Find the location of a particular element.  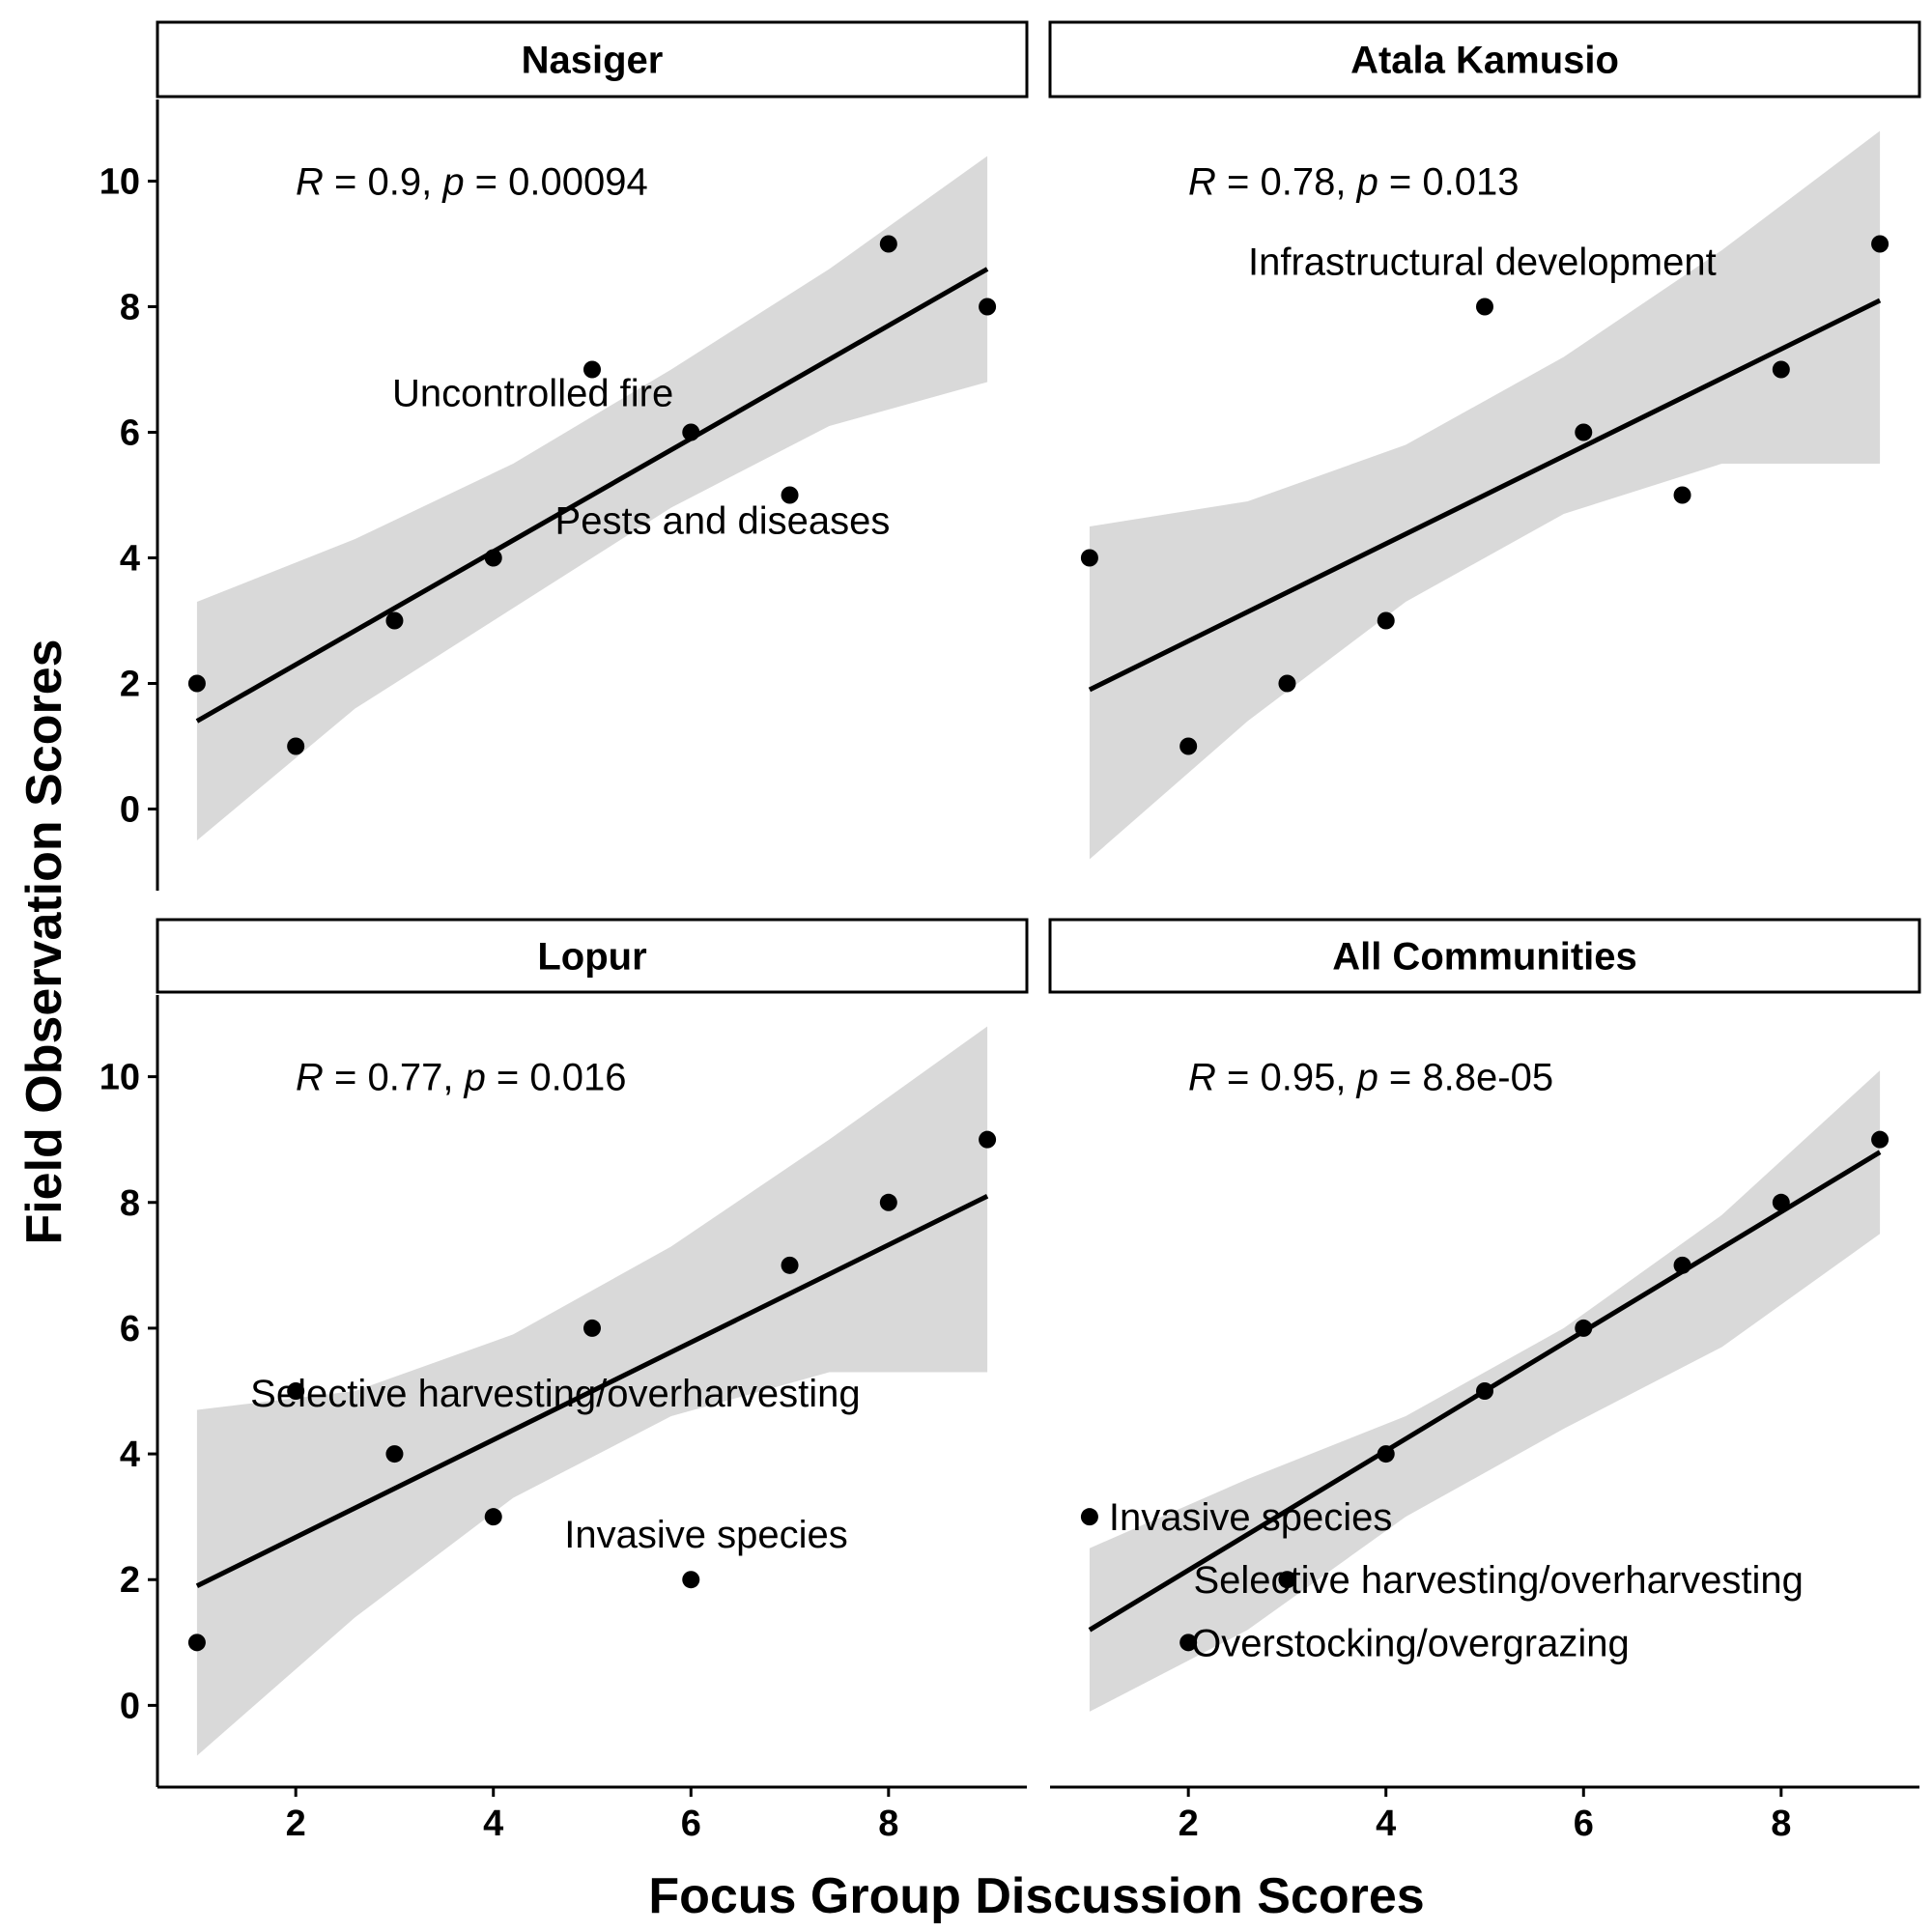

confidence-band is located at coordinates (592, 498).